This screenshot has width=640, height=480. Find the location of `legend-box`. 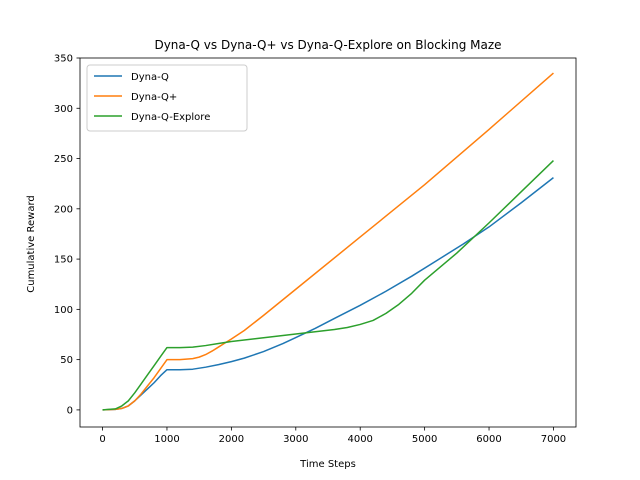

legend-box is located at coordinates (167, 98).